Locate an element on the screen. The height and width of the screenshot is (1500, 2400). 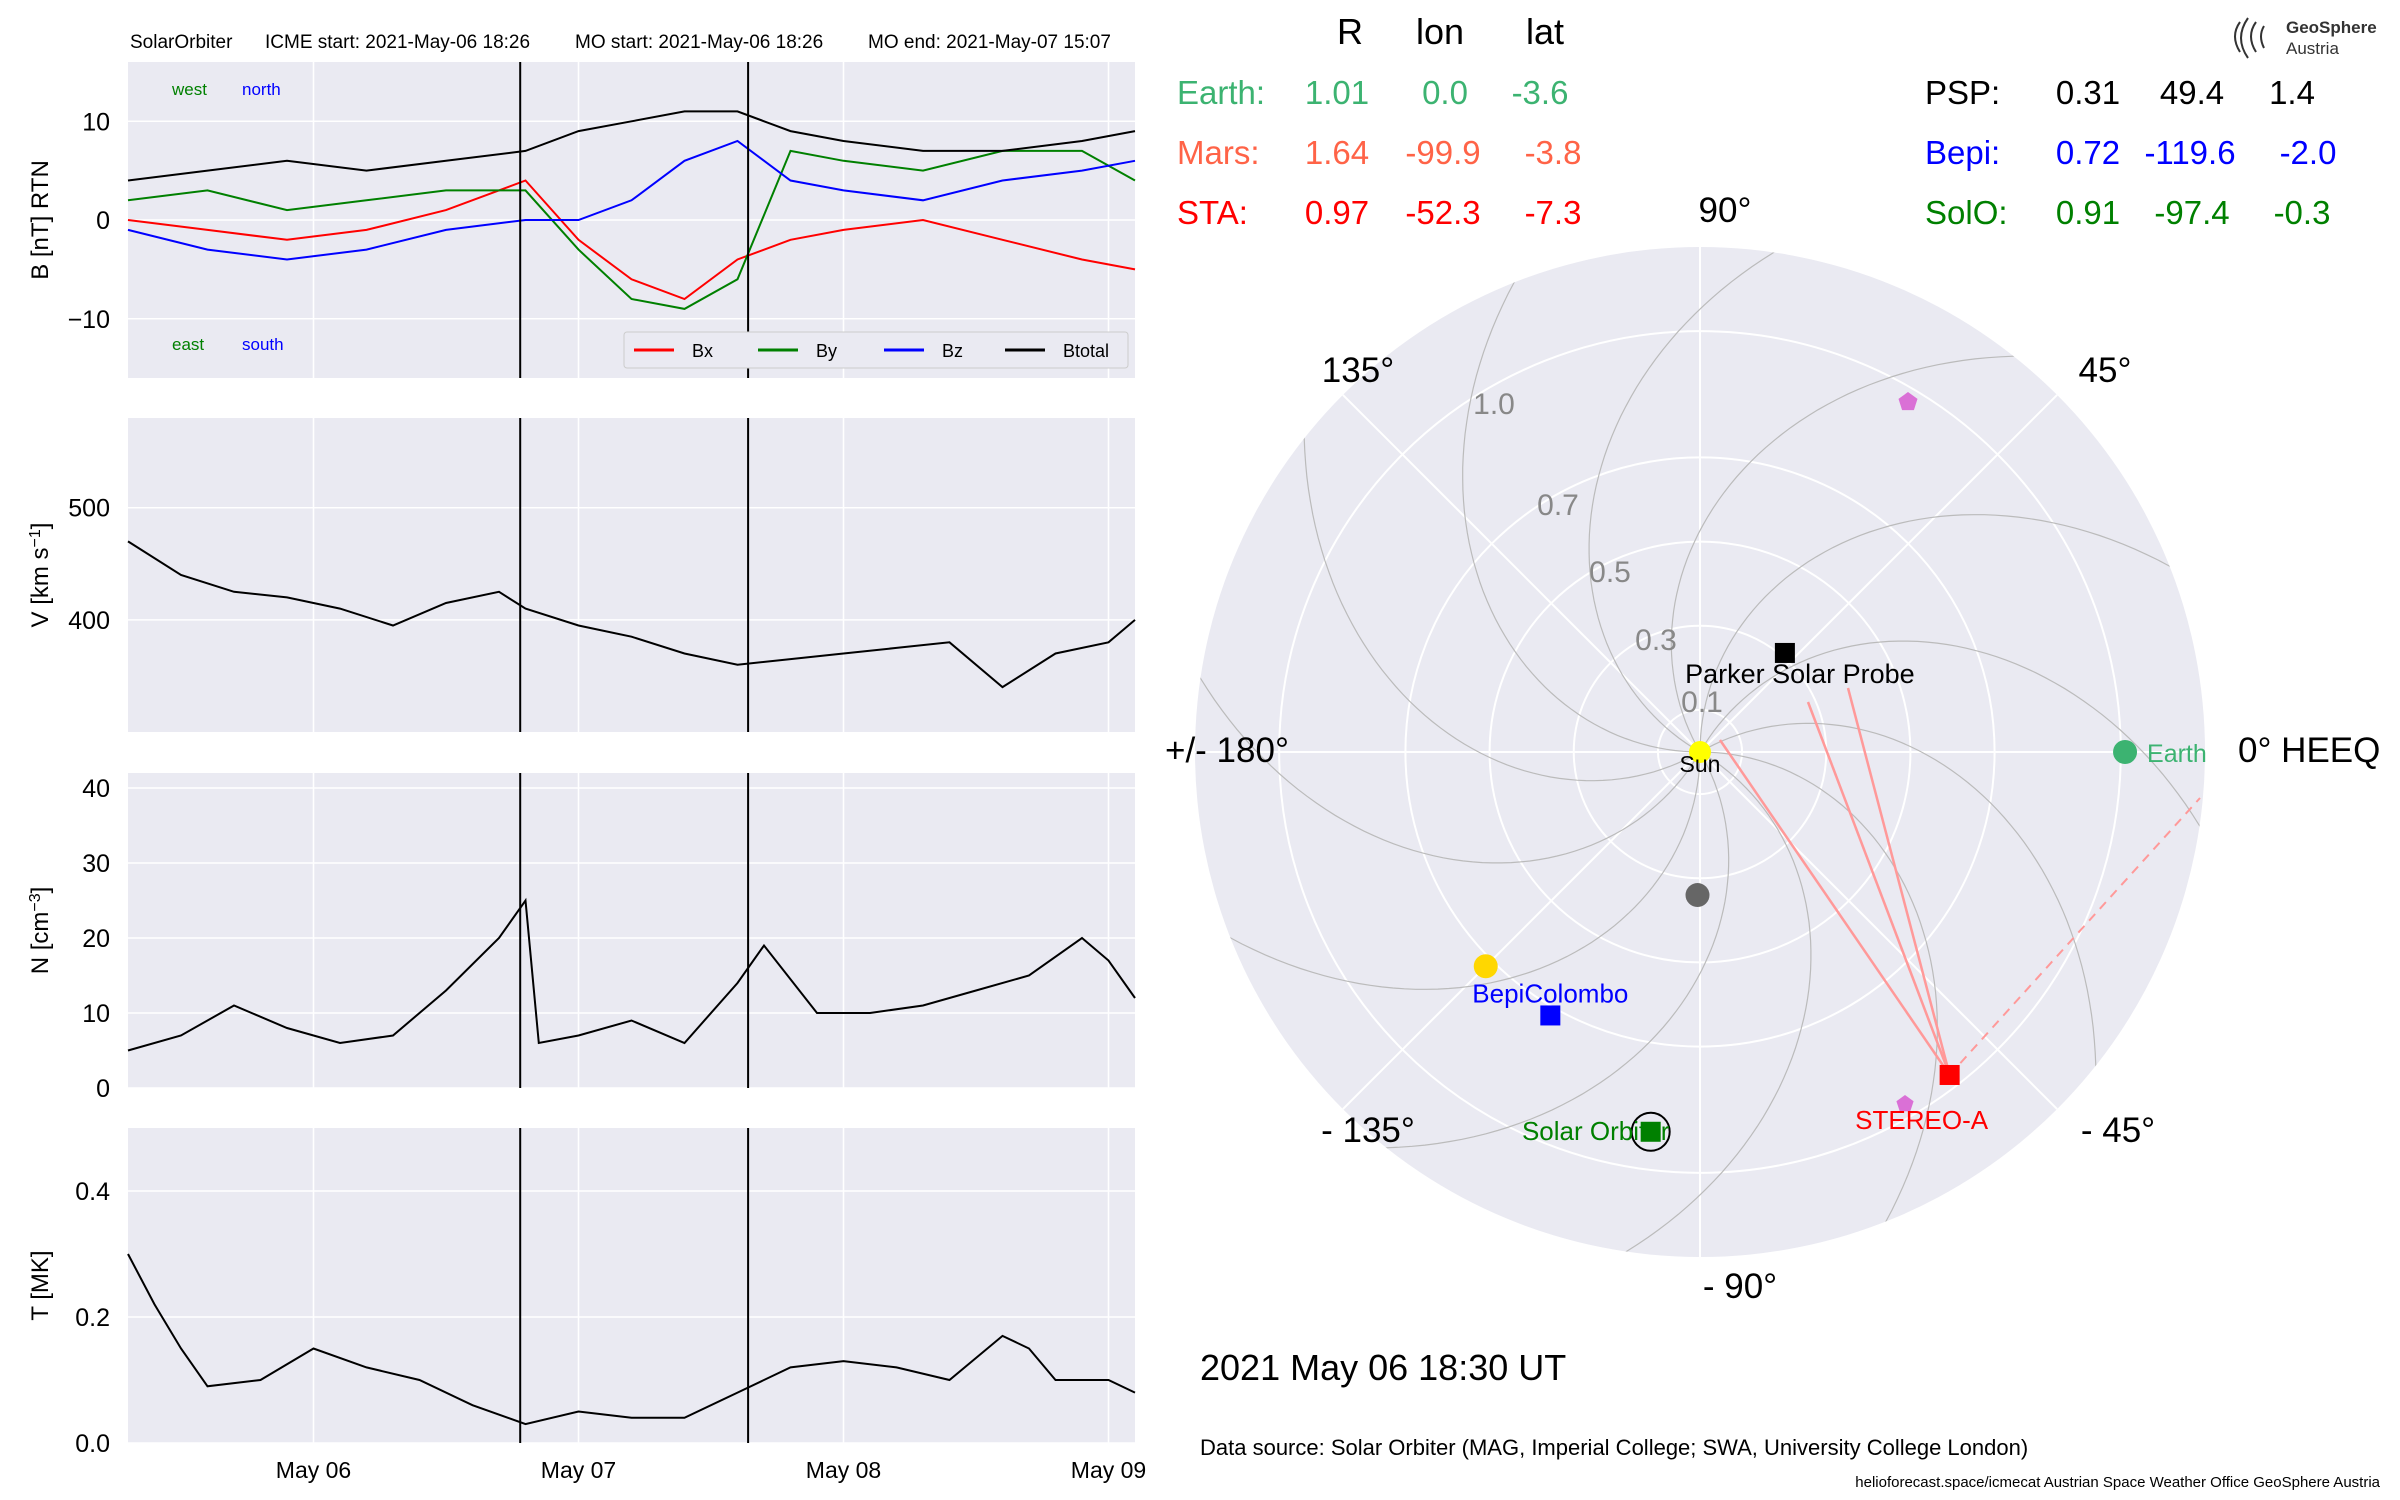
radial-tick-label: 0.1 is located at coordinates (1702, 702).